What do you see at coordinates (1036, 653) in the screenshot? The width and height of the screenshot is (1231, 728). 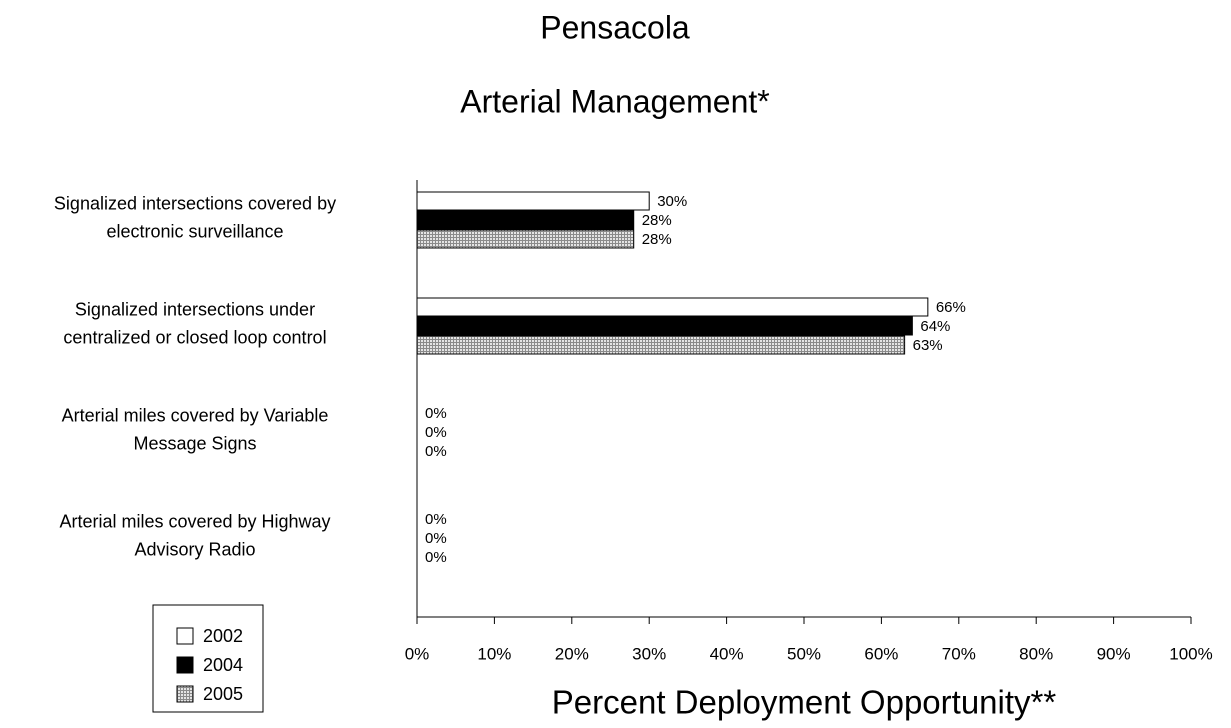 I see `x-tick-label: 80%` at bounding box center [1036, 653].